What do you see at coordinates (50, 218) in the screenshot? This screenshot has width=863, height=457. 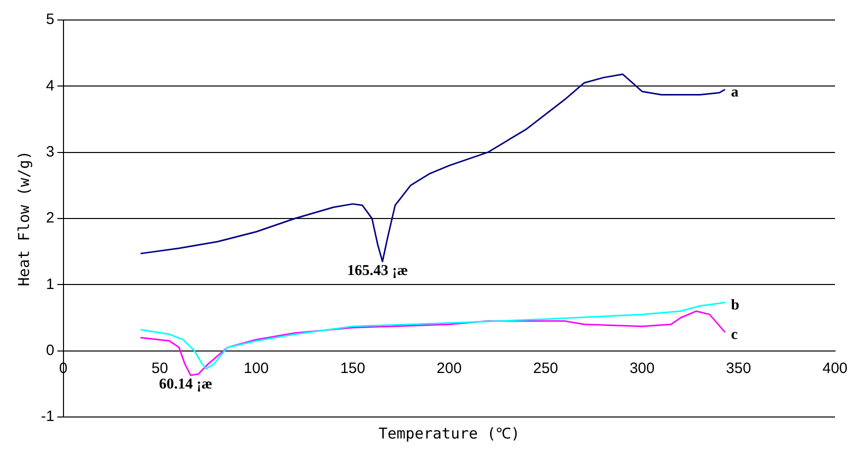 I see `y-tick-label: 2` at bounding box center [50, 218].